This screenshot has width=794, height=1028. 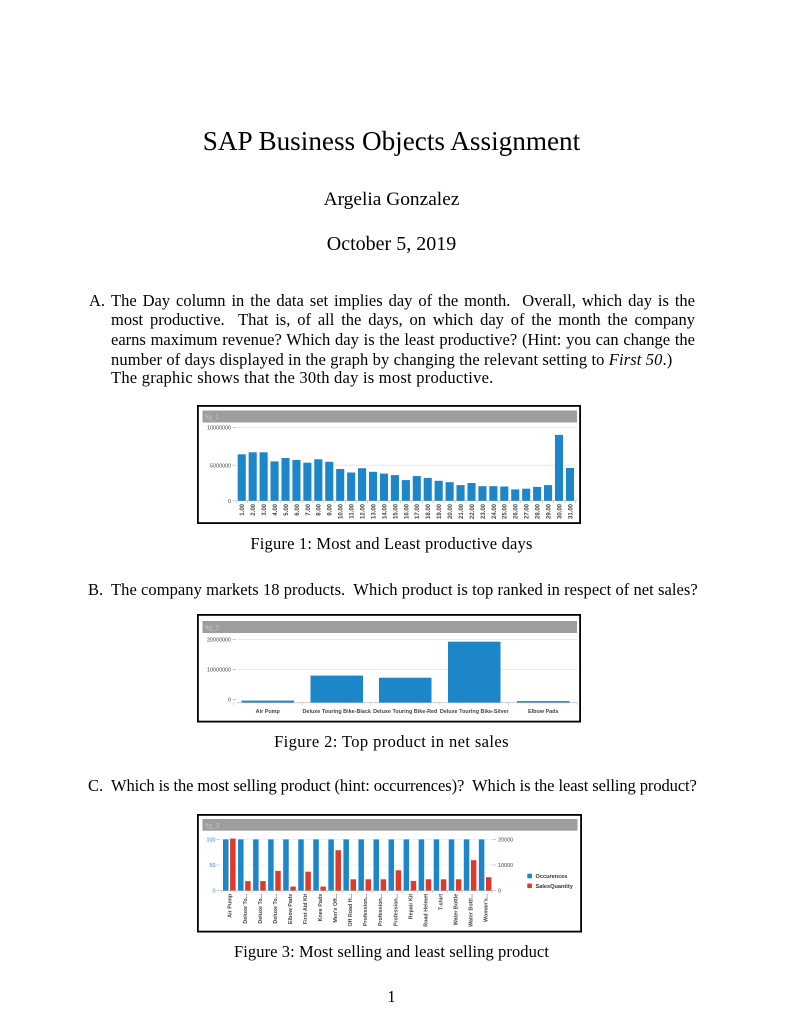 I want to click on svg-text: Deluxe Touring Bike-Red, so click(x=405, y=712).